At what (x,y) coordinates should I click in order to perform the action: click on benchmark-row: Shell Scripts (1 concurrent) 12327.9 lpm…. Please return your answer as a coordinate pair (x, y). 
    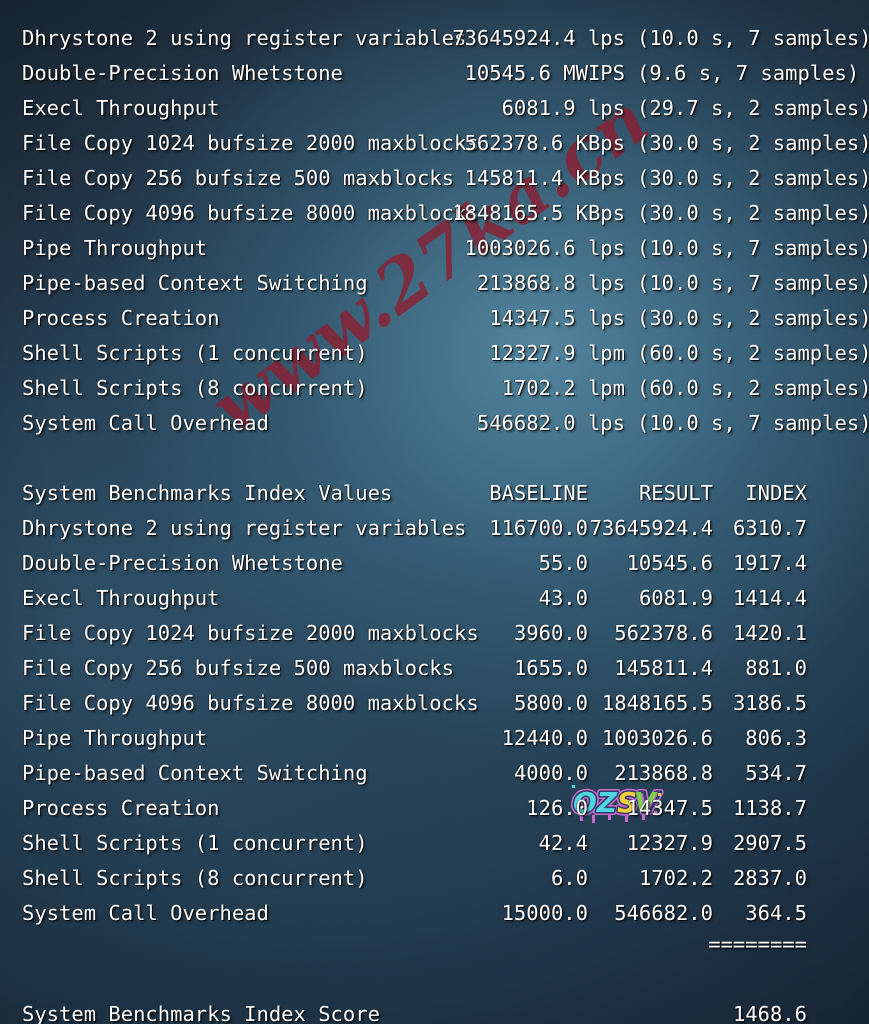
    Looking at the image, I should click on (434, 353).